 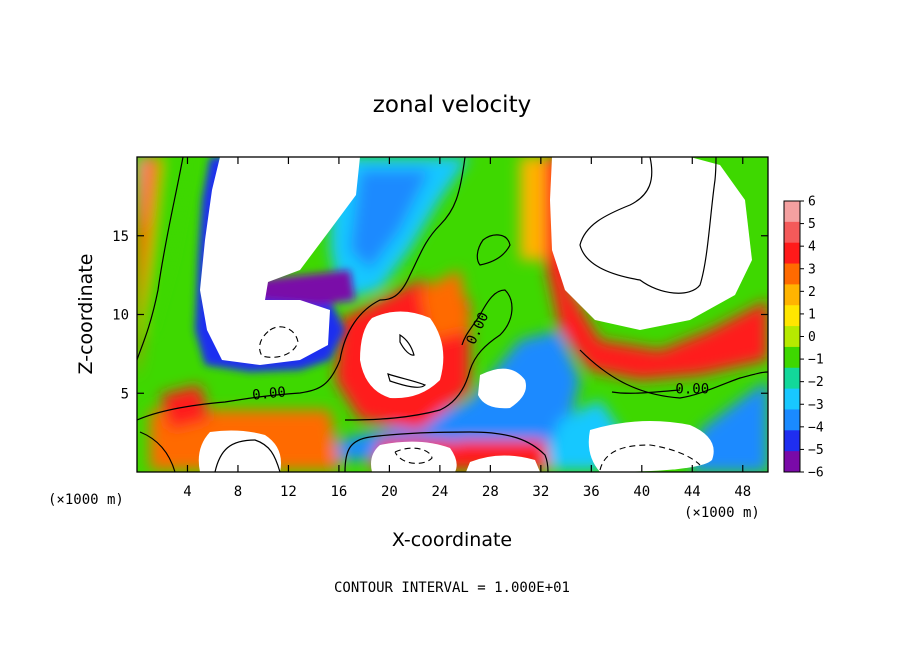 I want to click on x-tick-label: 4, so click(x=187, y=492).